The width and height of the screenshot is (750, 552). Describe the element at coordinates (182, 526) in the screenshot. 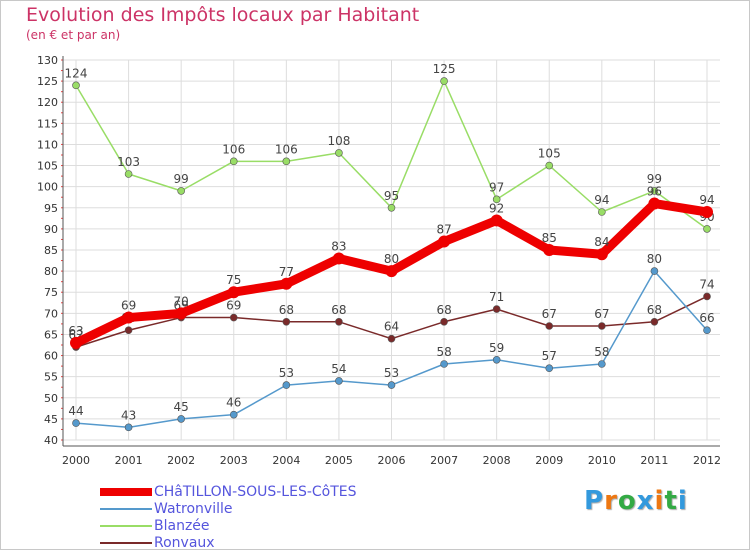

I see `legend-label: Blanzée` at that location.